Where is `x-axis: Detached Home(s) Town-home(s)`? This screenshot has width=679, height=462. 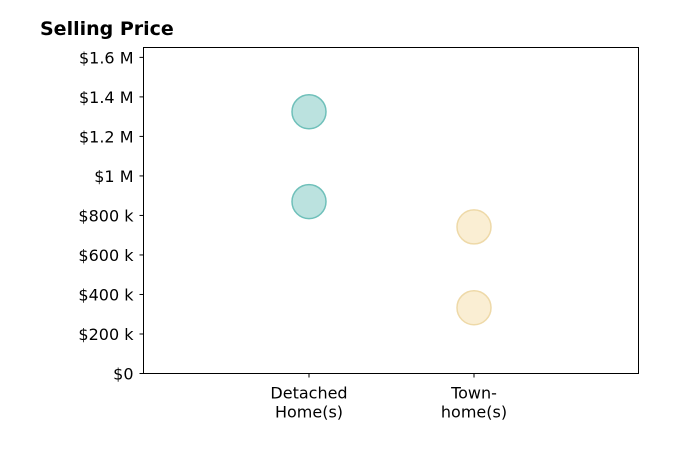
x-axis: Detached Home(s) Town-home(s) is located at coordinates (388, 397).